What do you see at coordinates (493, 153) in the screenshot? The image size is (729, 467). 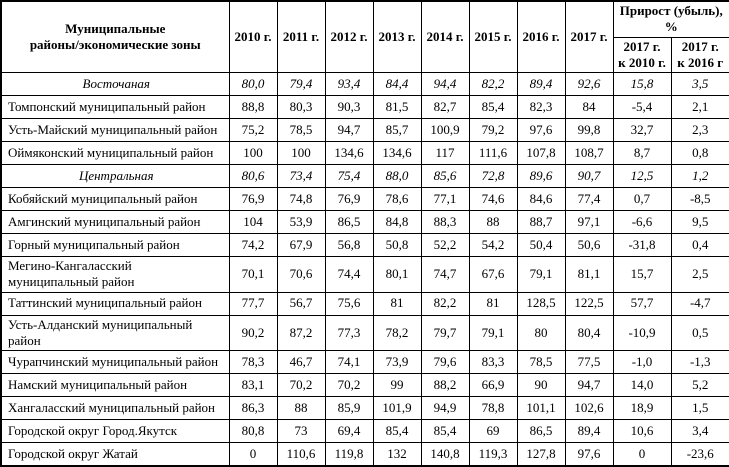 I see `value-cell: 111,6` at bounding box center [493, 153].